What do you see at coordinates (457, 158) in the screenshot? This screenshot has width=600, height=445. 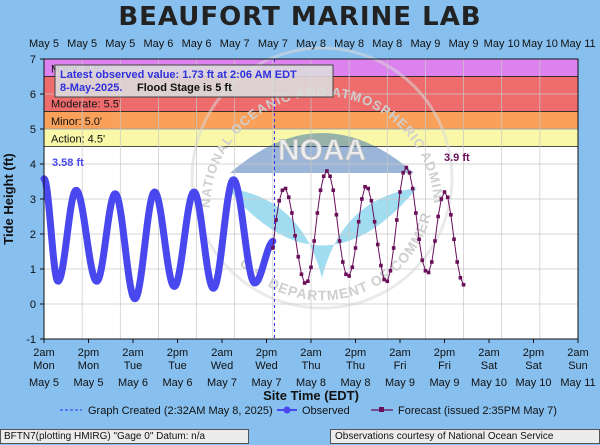 I see `forecast-max-label: 3.9 ft` at bounding box center [457, 158].